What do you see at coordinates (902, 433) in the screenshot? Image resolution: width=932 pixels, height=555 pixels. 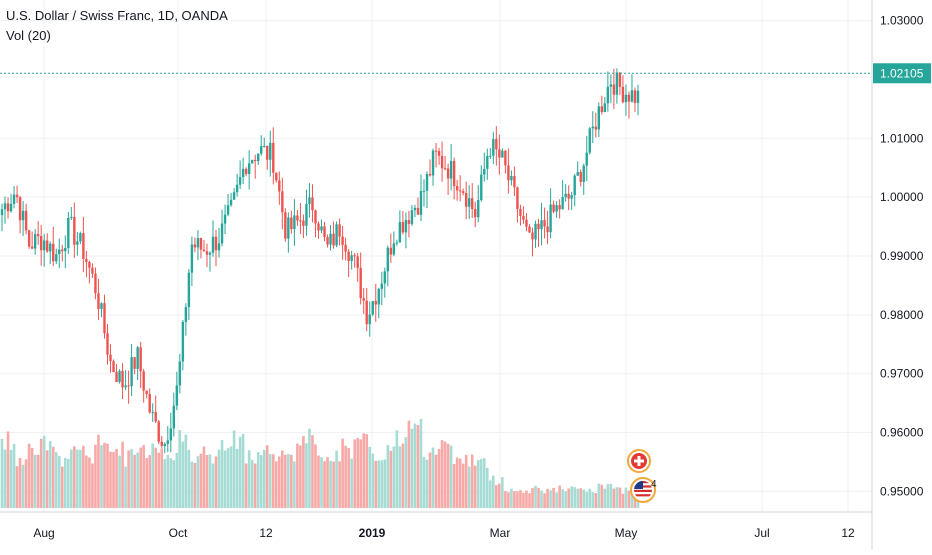 I see `y-tick-label: 0.96000` at bounding box center [902, 433].